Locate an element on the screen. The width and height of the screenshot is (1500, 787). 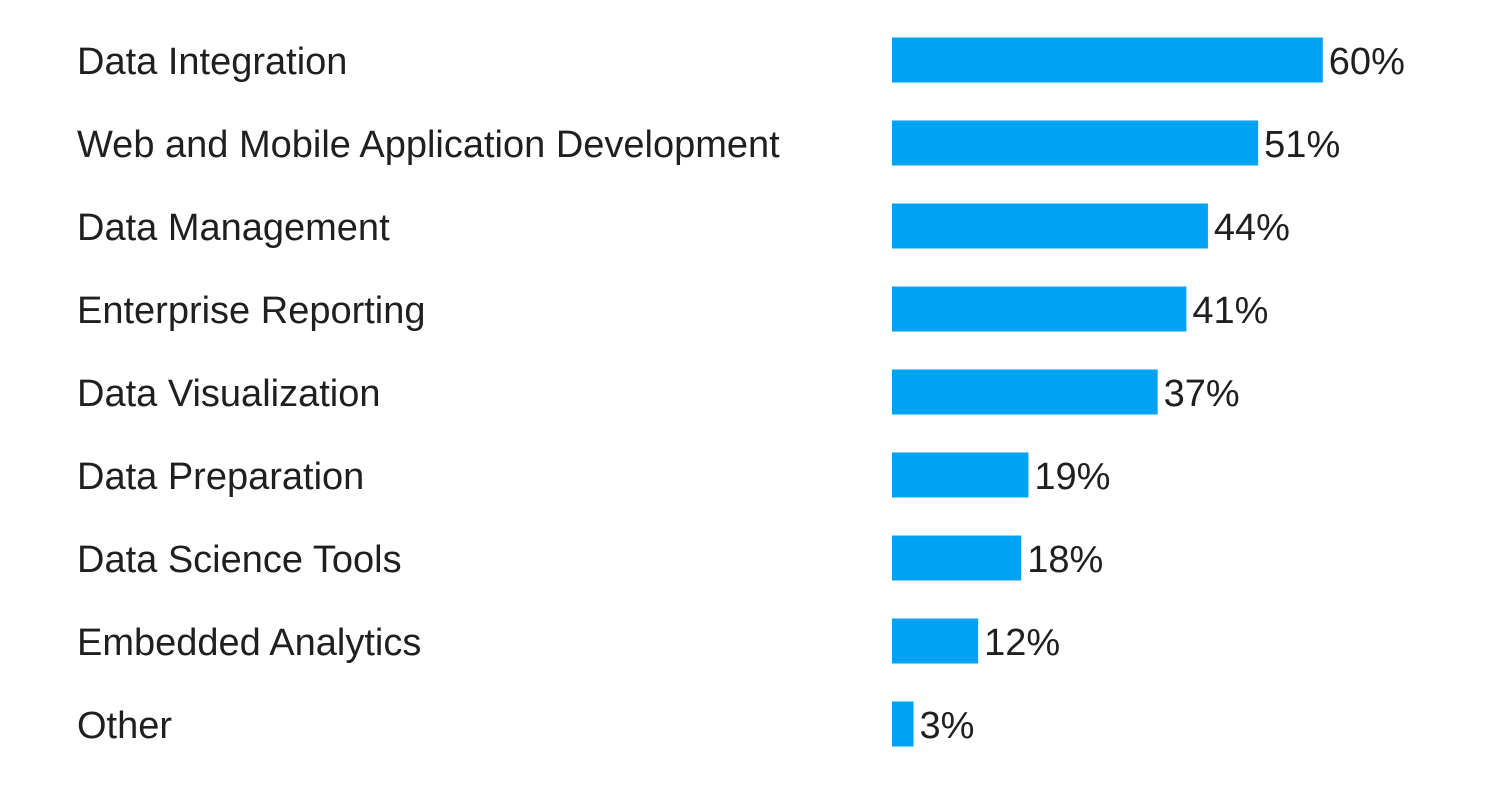
category-label: Data Science Tools is located at coordinates (239, 560).